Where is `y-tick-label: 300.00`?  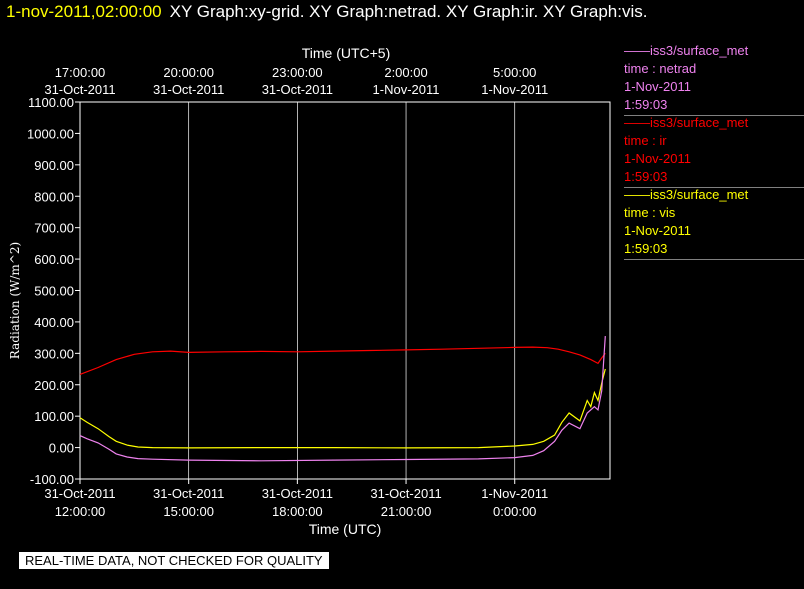
y-tick-label: 300.00 is located at coordinates (54, 353).